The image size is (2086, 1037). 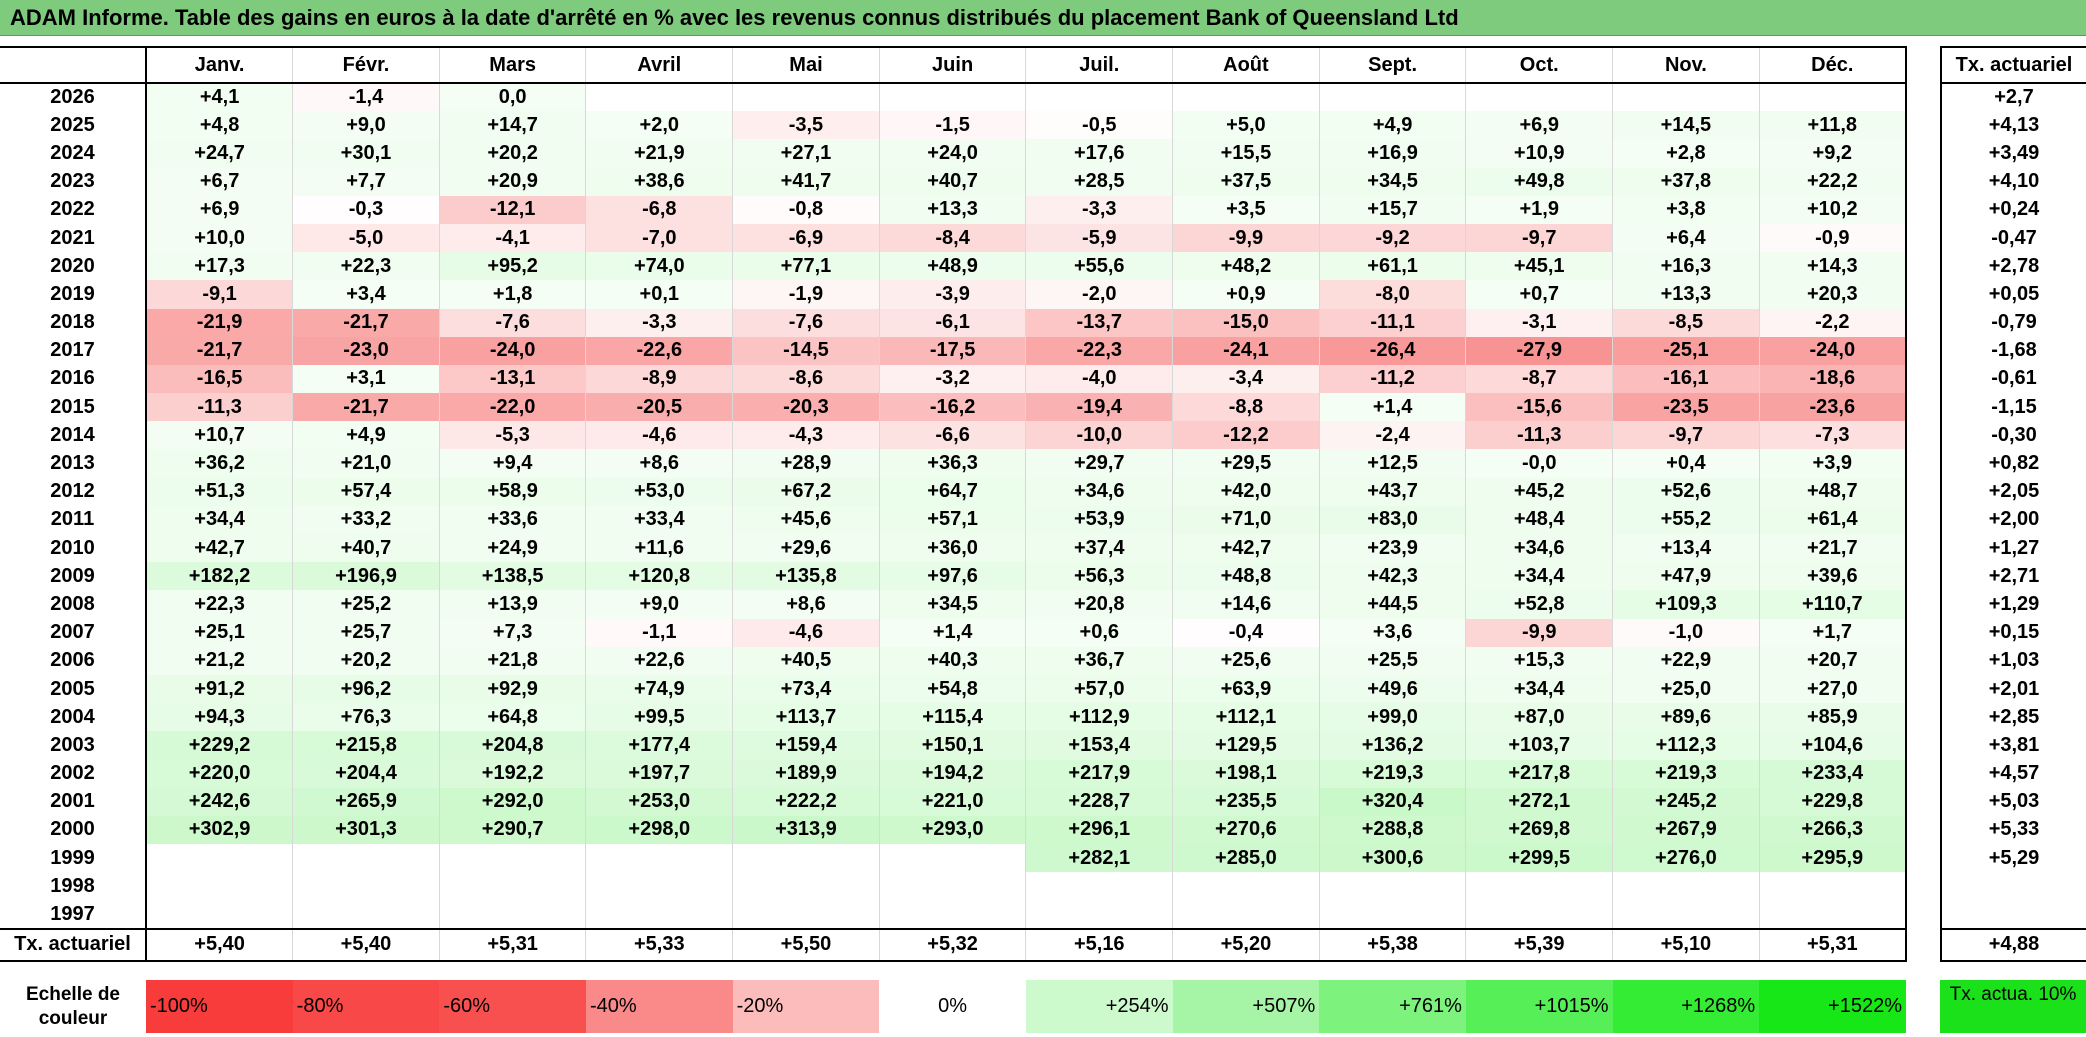 What do you see at coordinates (806, 407) in the screenshot?
I see `value-cell: -20,3` at bounding box center [806, 407].